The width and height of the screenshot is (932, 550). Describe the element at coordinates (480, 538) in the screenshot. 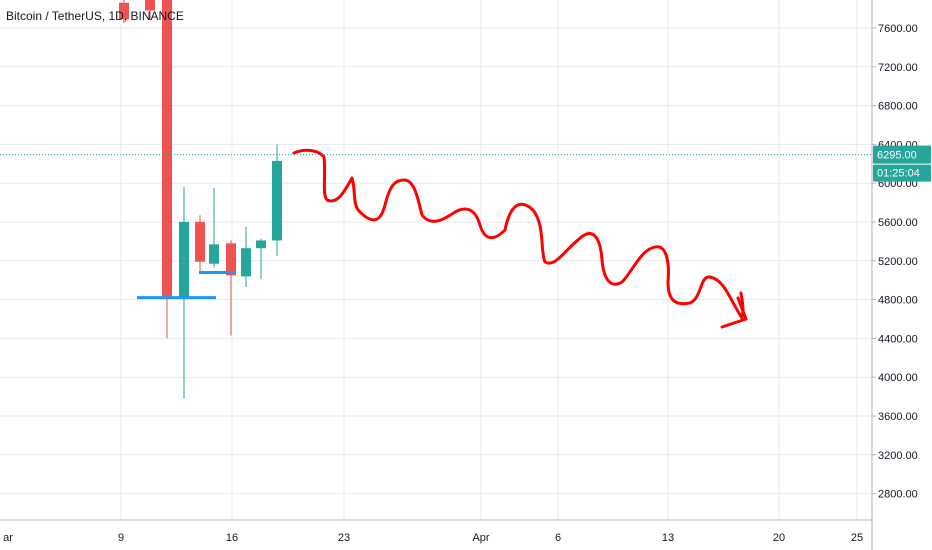

I see `x-tick-label: Apr` at that location.